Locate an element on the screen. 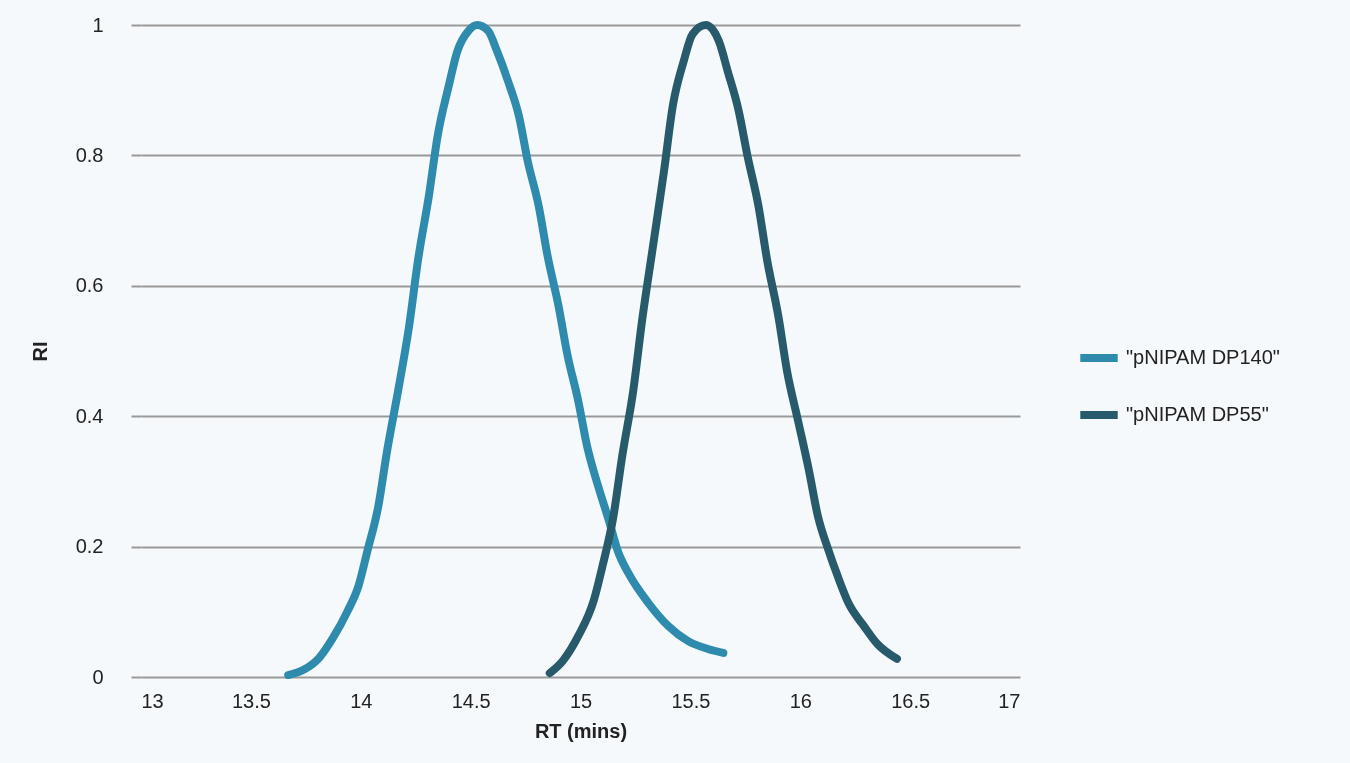  x-tick-label: 13.5 is located at coordinates (251, 700).